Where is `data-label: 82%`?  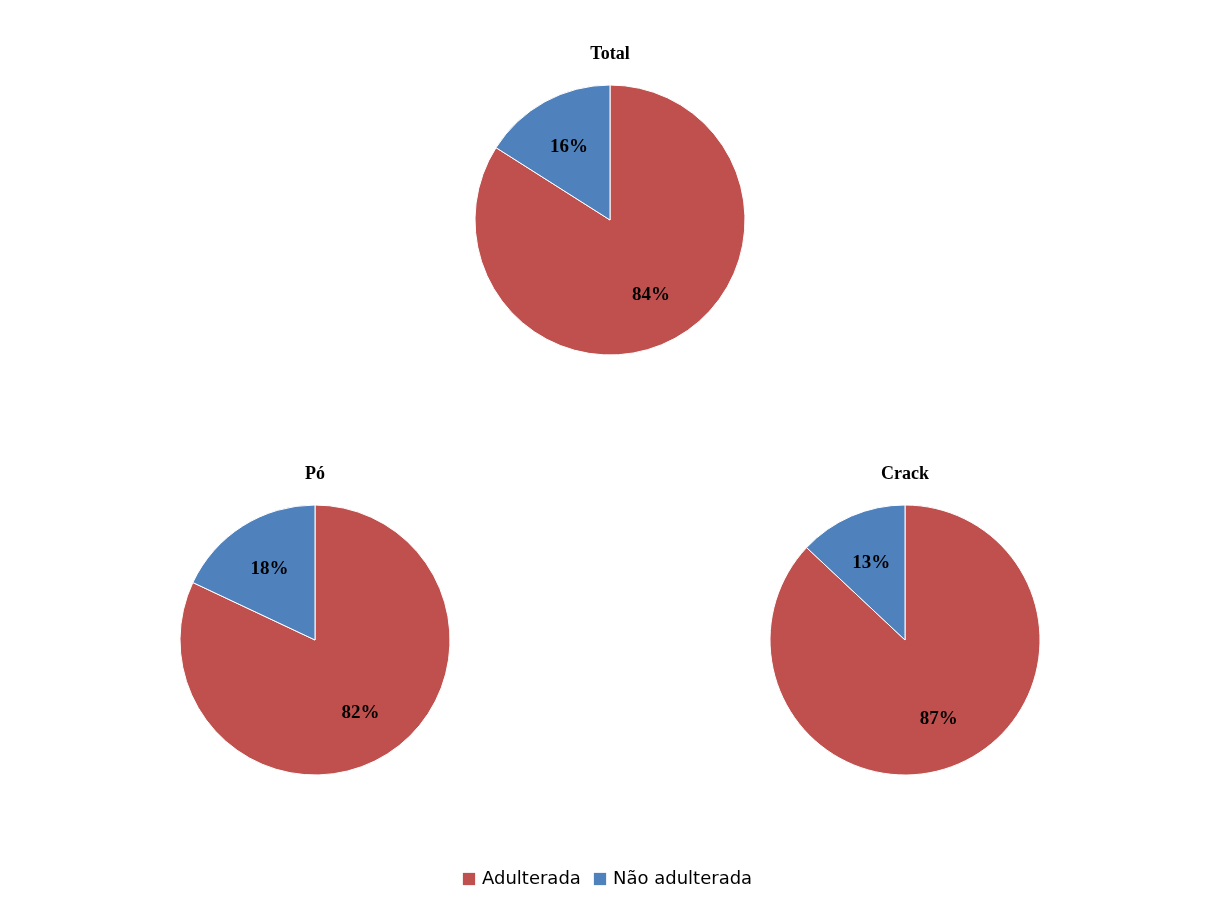
data-label: 82% is located at coordinates (360, 711).